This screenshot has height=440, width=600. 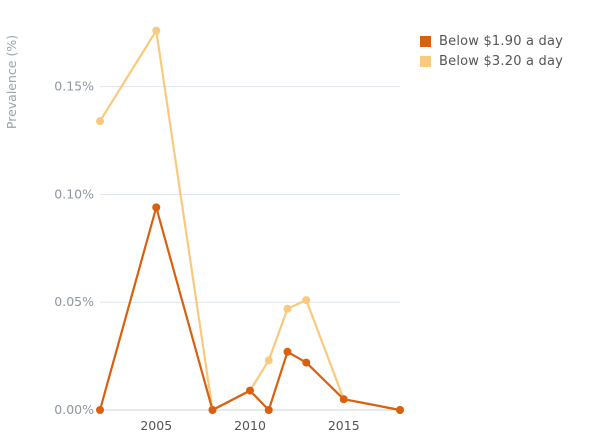 What do you see at coordinates (74, 86) in the screenshot?
I see `y-tick-label: 0.15%` at bounding box center [74, 86].